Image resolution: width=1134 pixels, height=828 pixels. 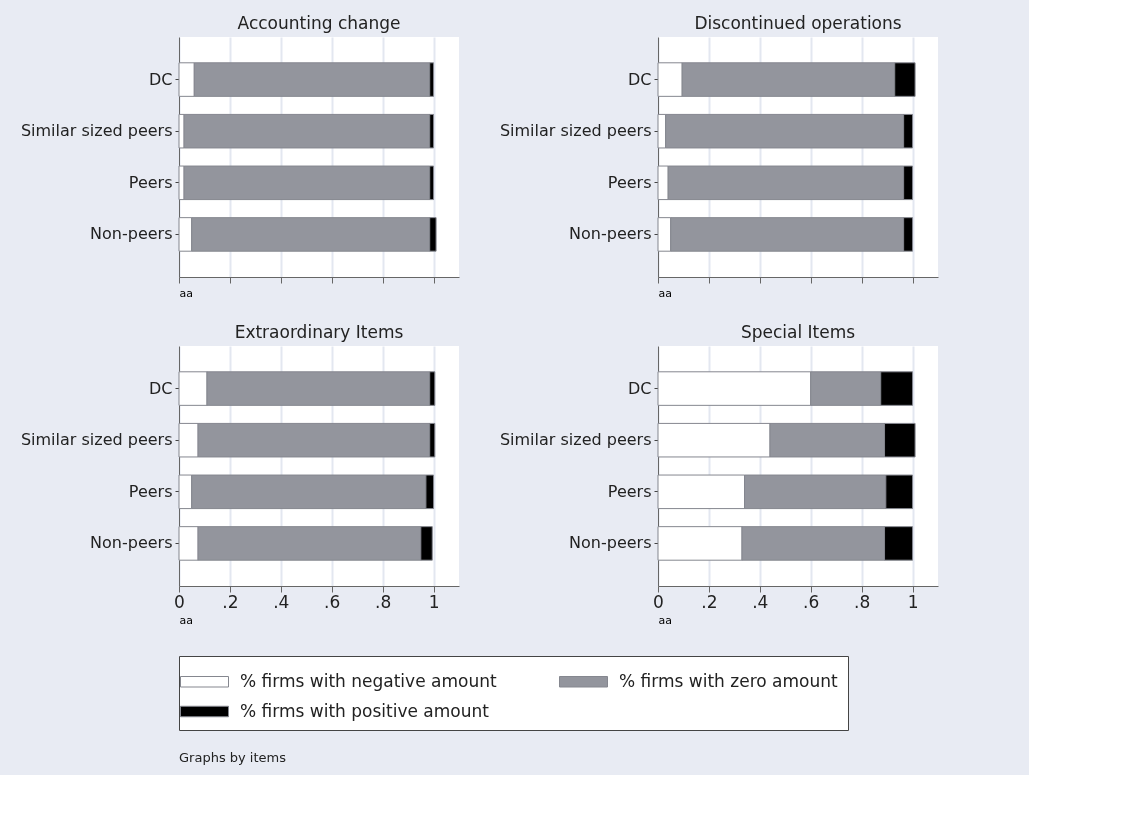 I want to click on legend-label: % firms with zero amount, so click(x=728, y=680).